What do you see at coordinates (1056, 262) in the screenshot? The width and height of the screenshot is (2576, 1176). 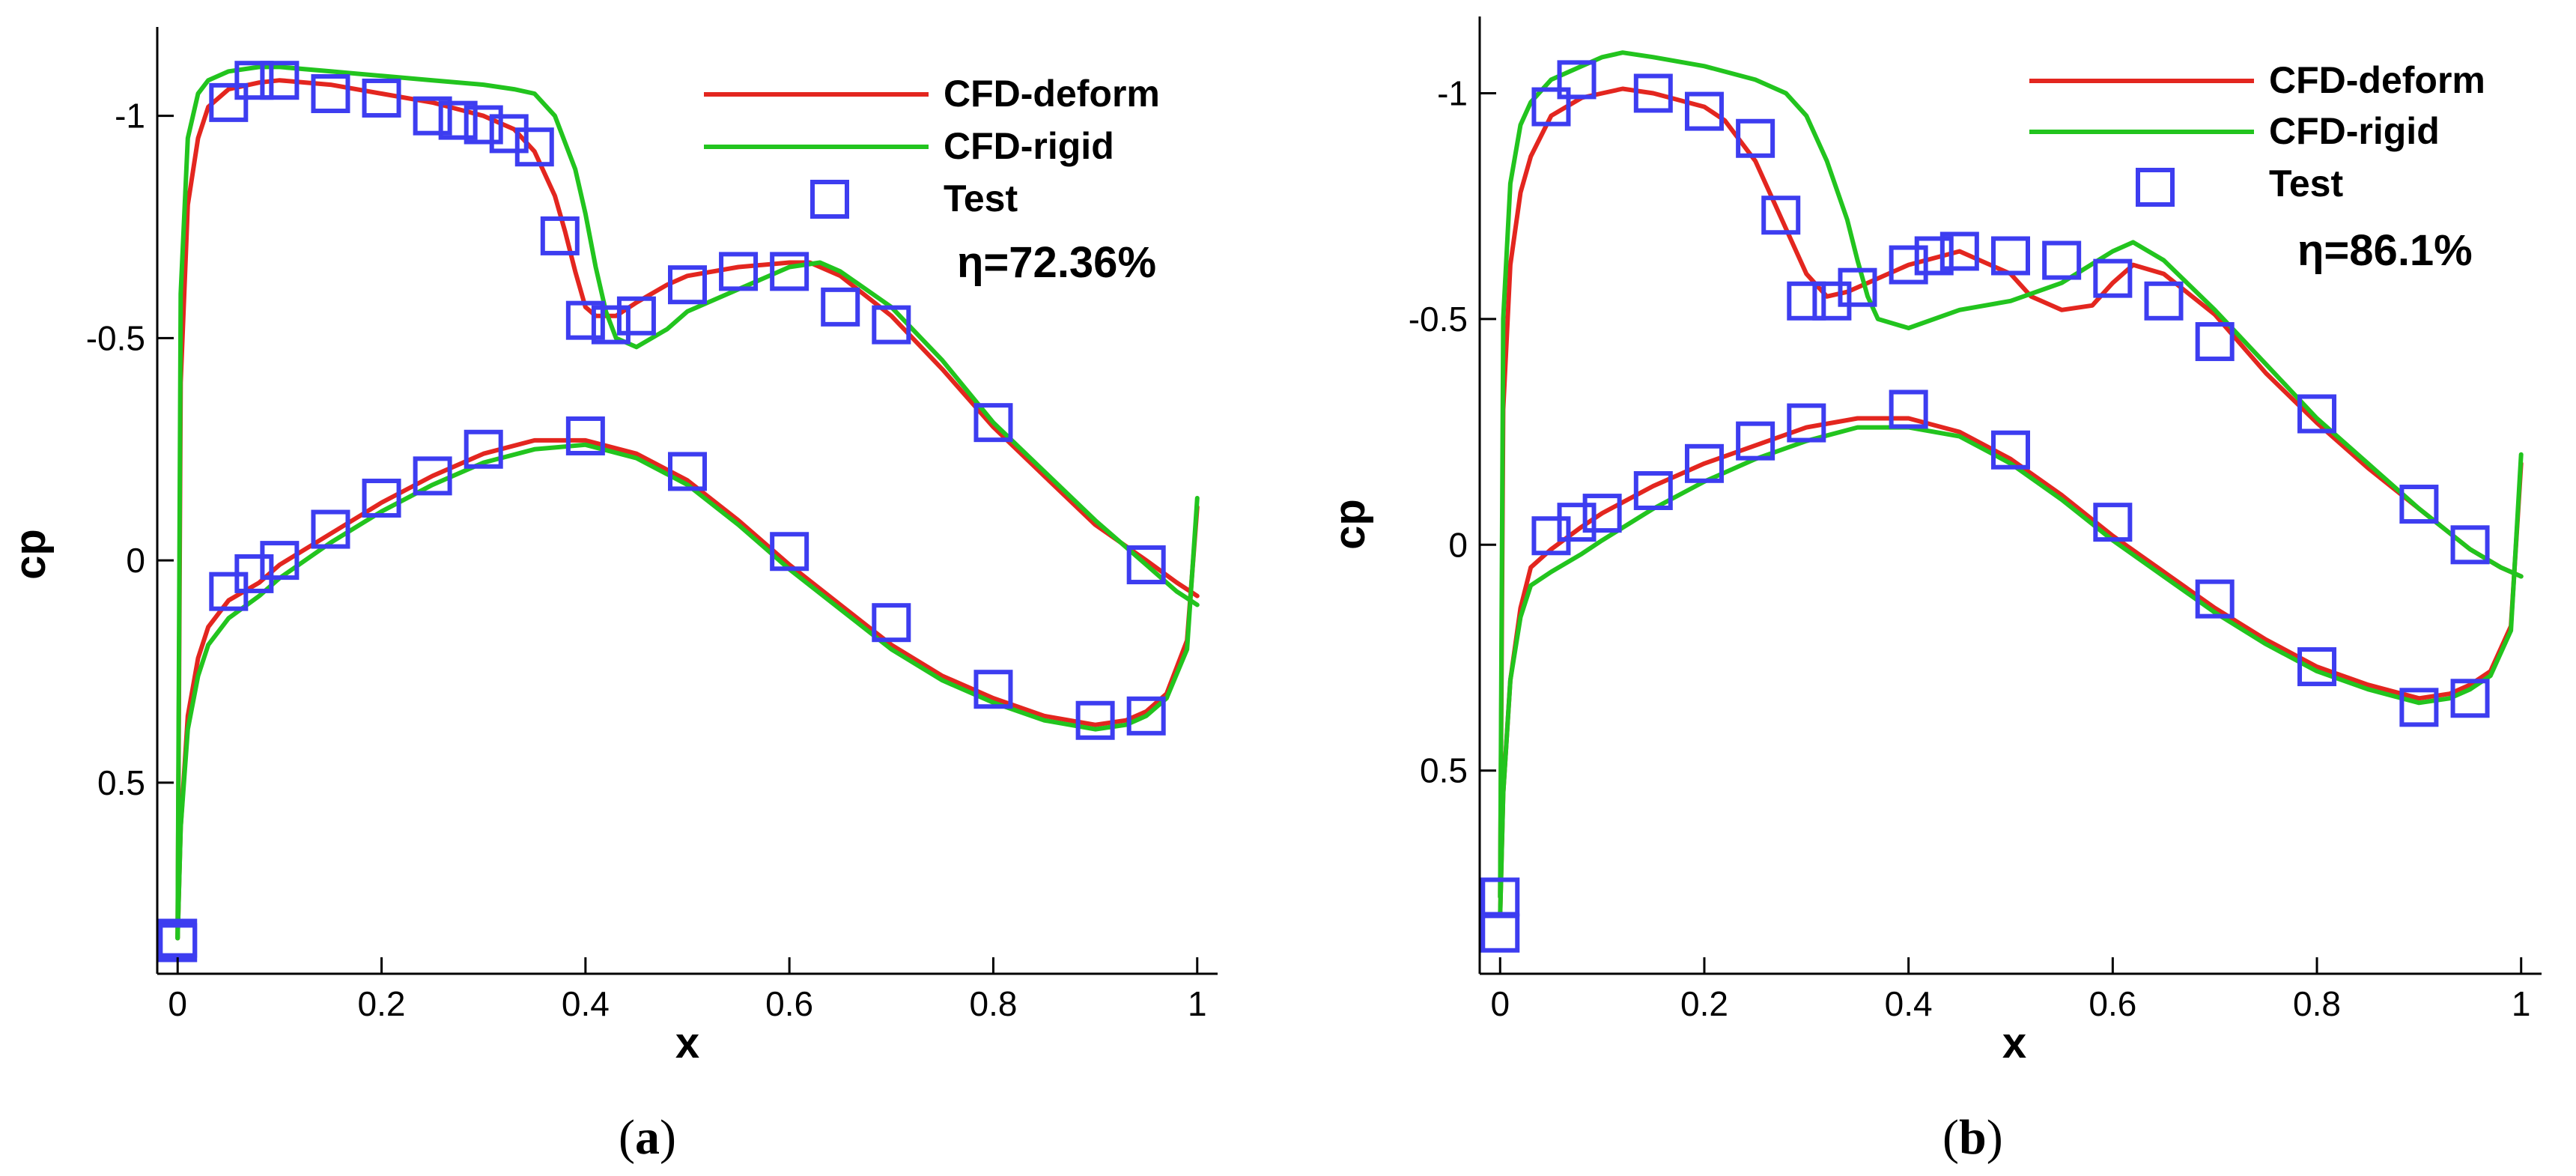 I see `efficiency-annotation: η=72.36%` at bounding box center [1056, 262].